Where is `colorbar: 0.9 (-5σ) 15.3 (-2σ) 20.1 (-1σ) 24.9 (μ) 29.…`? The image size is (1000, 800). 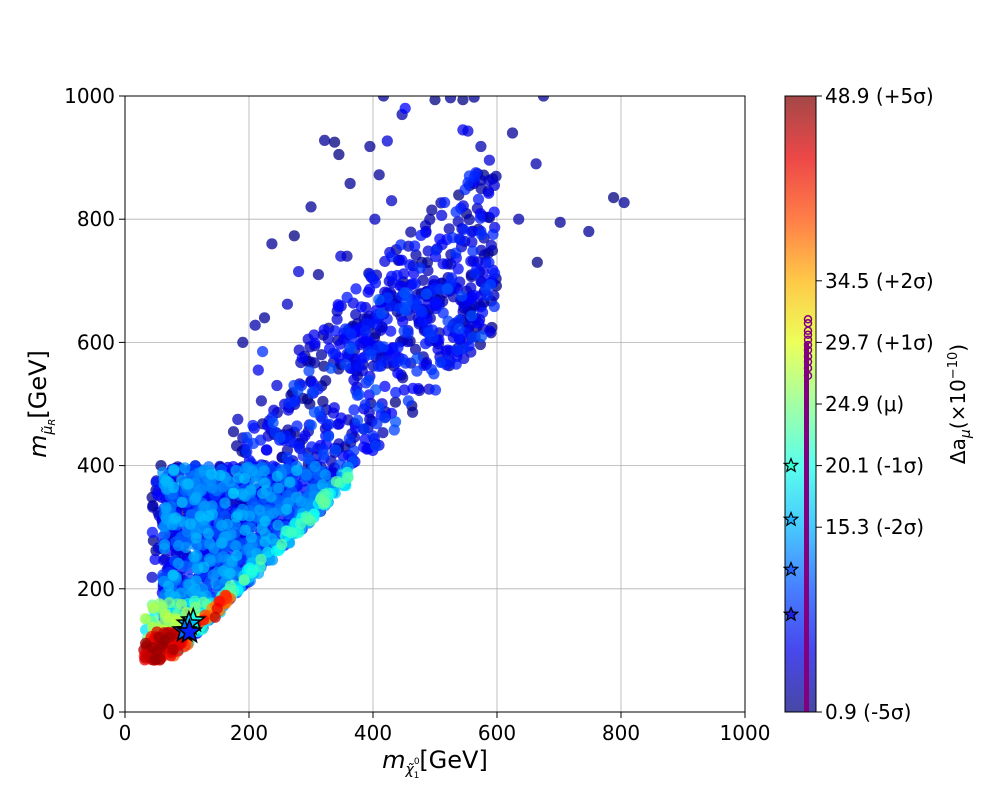
colorbar: 0.9 (-5σ) 15.3 (-2σ) 20.1 (-1σ) 24.9 (μ) 29.… is located at coordinates (858, 404).